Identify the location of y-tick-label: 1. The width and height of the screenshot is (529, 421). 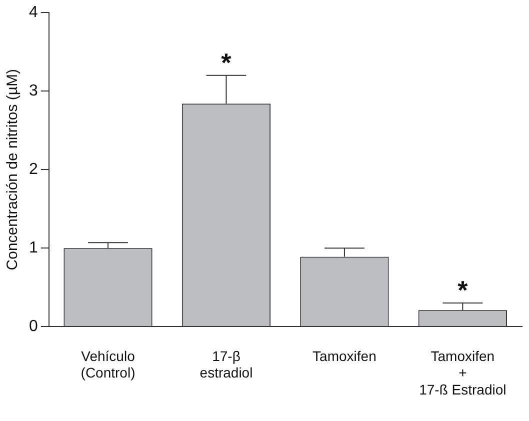
(33, 248).